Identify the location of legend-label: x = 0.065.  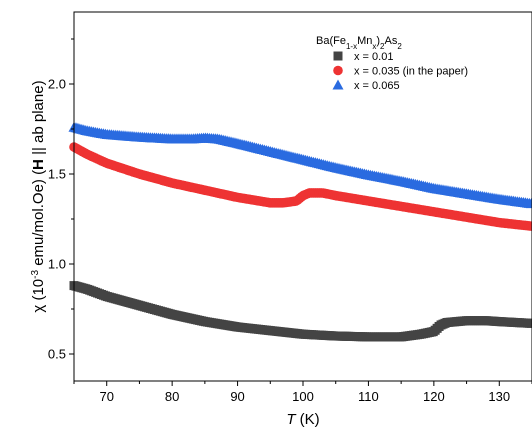
(377, 86).